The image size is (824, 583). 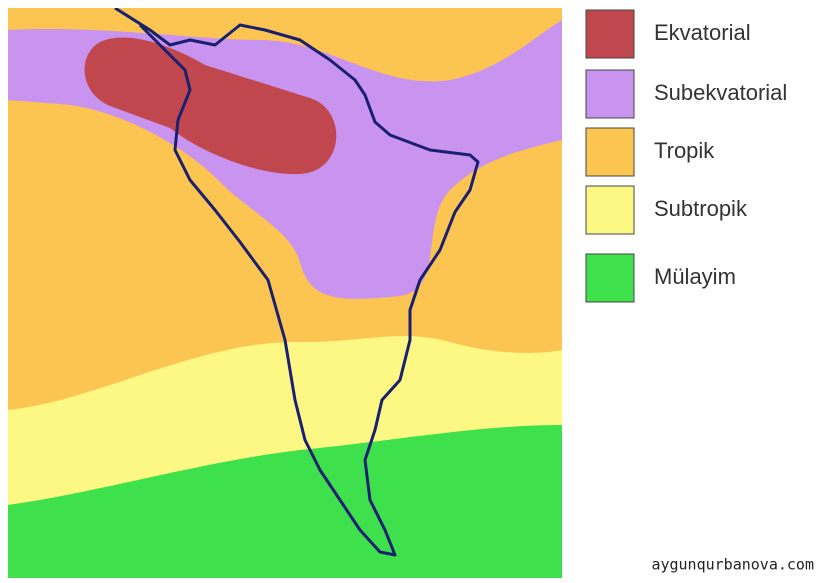 I want to click on legend-label: Mülayim, so click(x=695, y=276).